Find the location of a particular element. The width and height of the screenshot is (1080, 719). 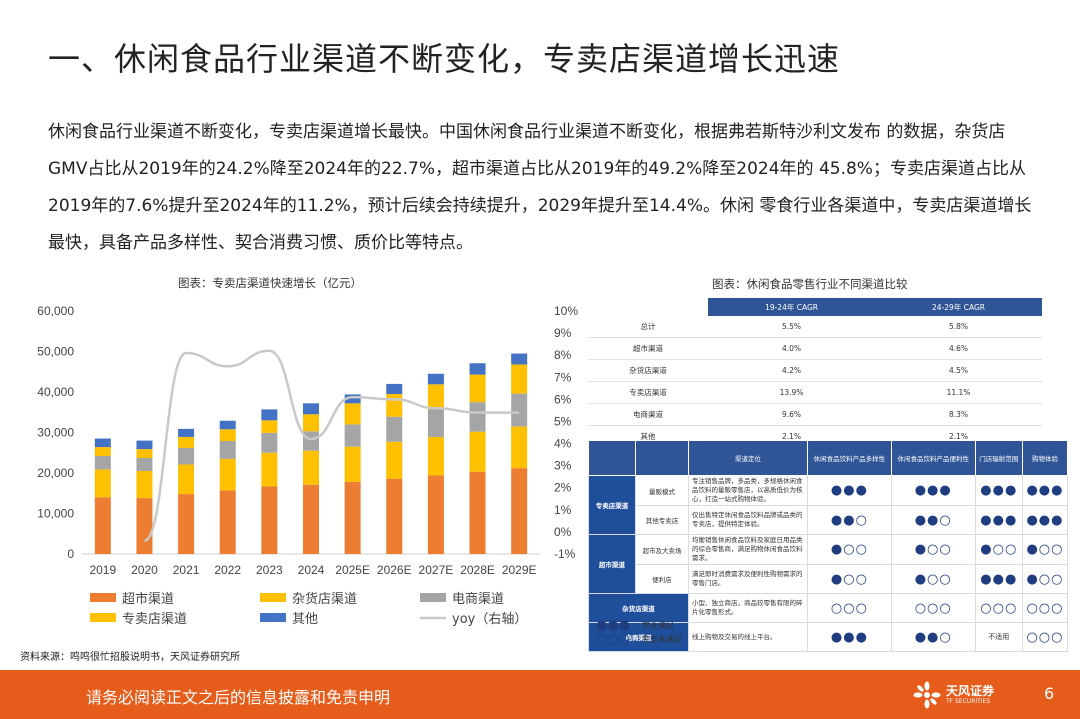

channel-description: 满足即时消费需求及便利性购物需求的零售门店。 is located at coordinates (748, 579).